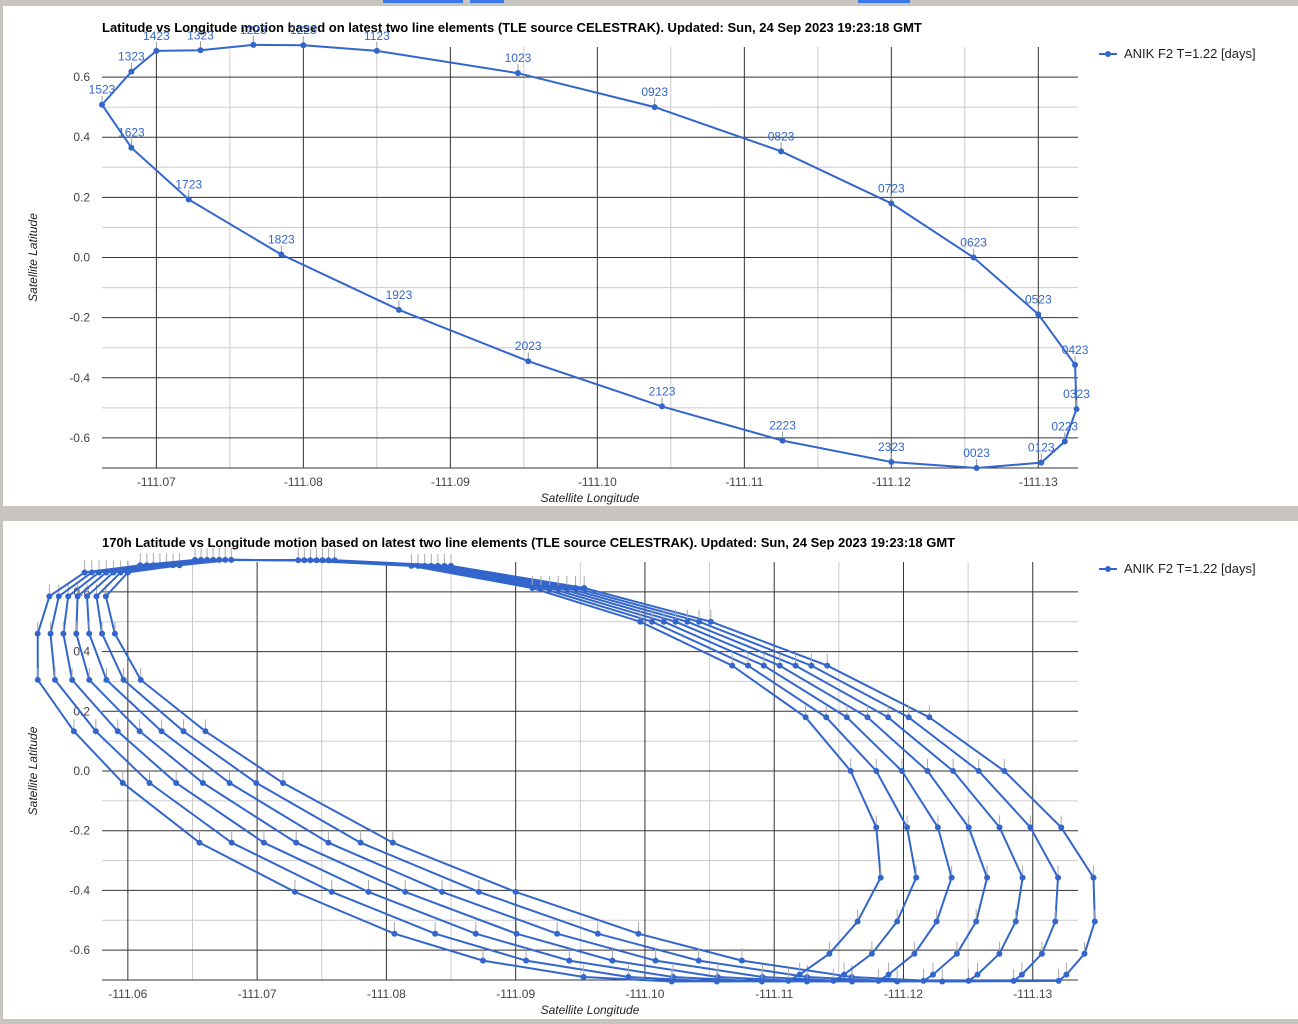 The height and width of the screenshot is (1024, 1298). Describe the element at coordinates (1076, 394) in the screenshot. I see `point-label: 0323` at that location.